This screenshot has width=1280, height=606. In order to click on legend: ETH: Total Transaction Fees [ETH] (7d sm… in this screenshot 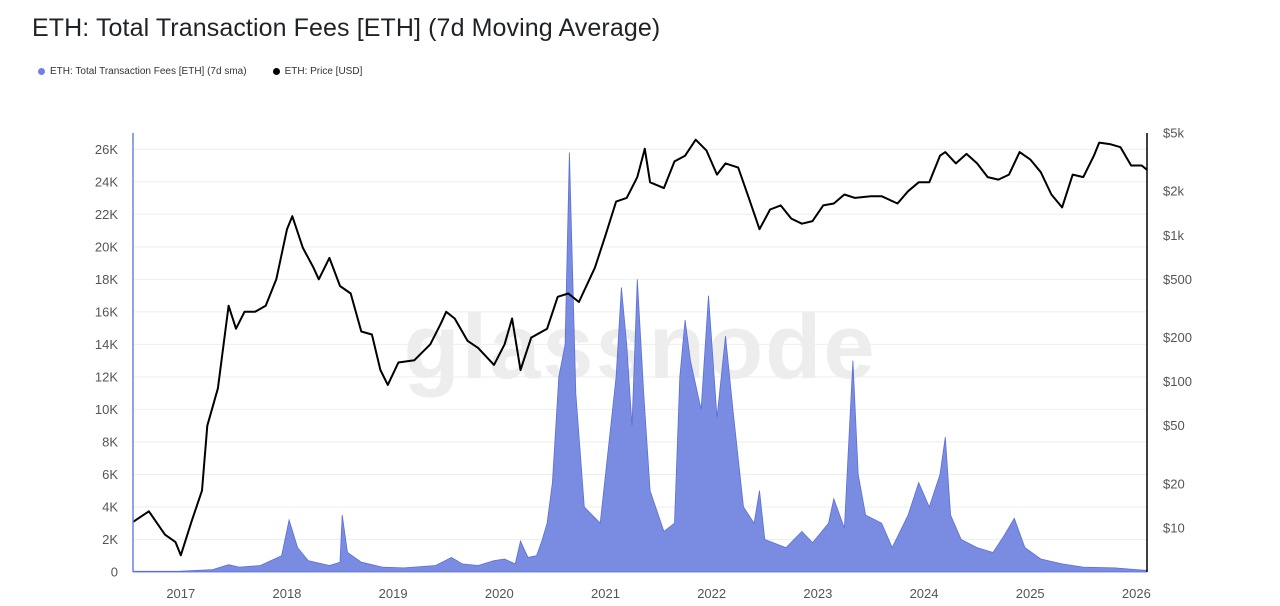, I will do `click(200, 71)`.